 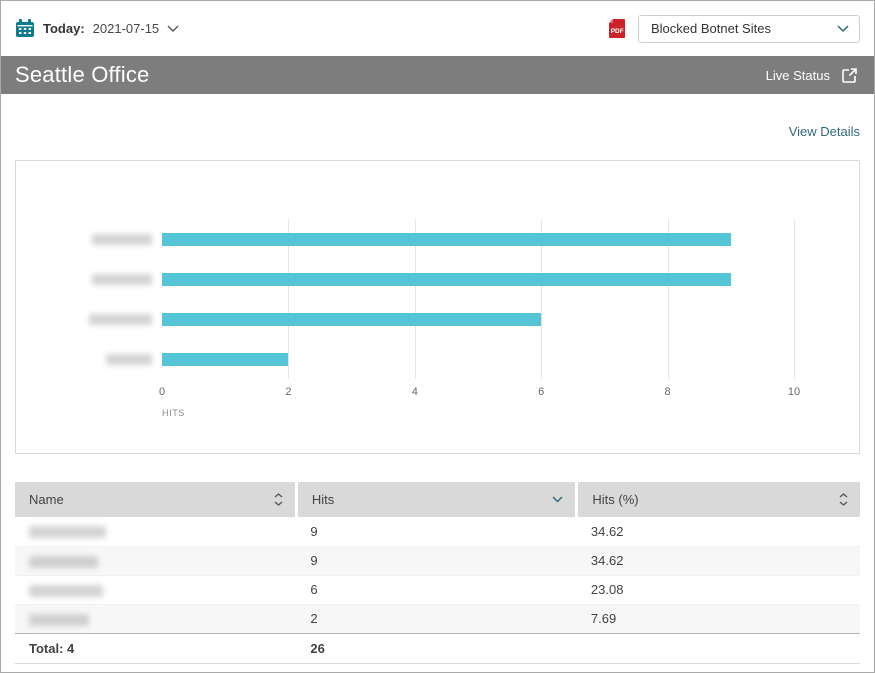 What do you see at coordinates (162, 392) in the screenshot?
I see `x-tick-label: 0` at bounding box center [162, 392].